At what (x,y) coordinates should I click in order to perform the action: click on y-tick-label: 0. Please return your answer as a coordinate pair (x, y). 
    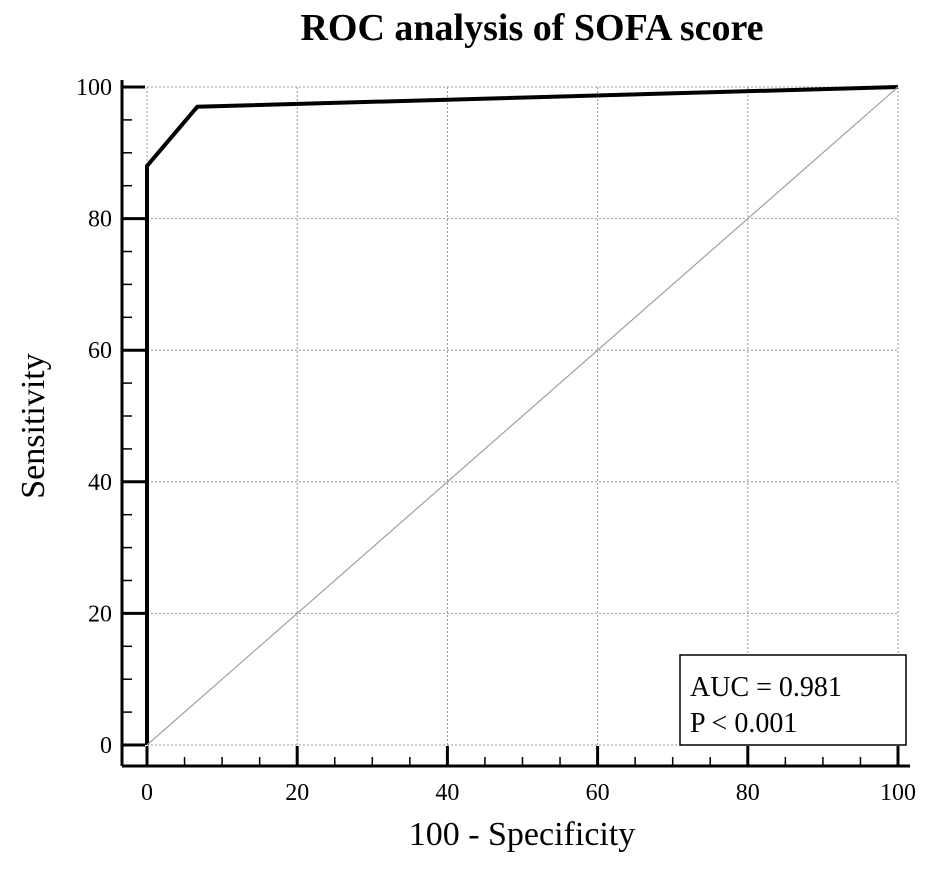
    Looking at the image, I should click on (106, 746).